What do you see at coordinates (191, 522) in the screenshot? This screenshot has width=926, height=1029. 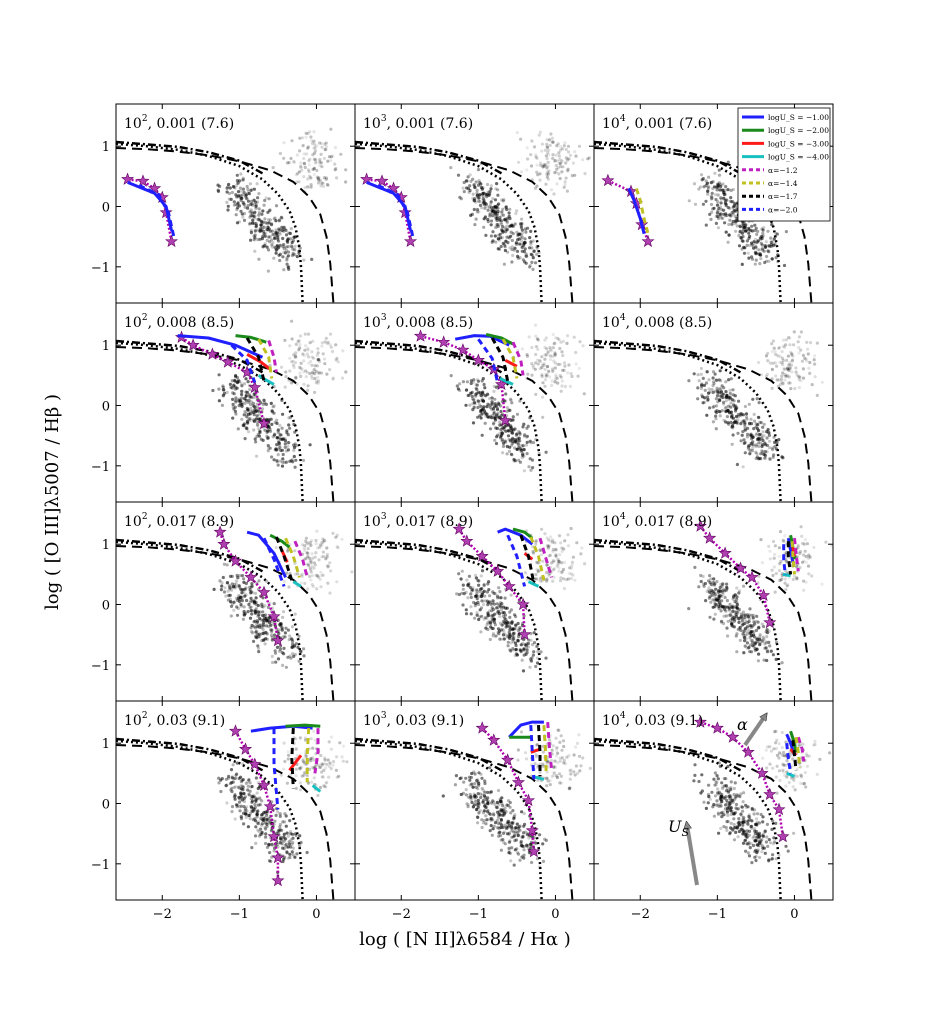 I see `panel-label-metallicity: , 0.017 (8.9)` at bounding box center [191, 522].